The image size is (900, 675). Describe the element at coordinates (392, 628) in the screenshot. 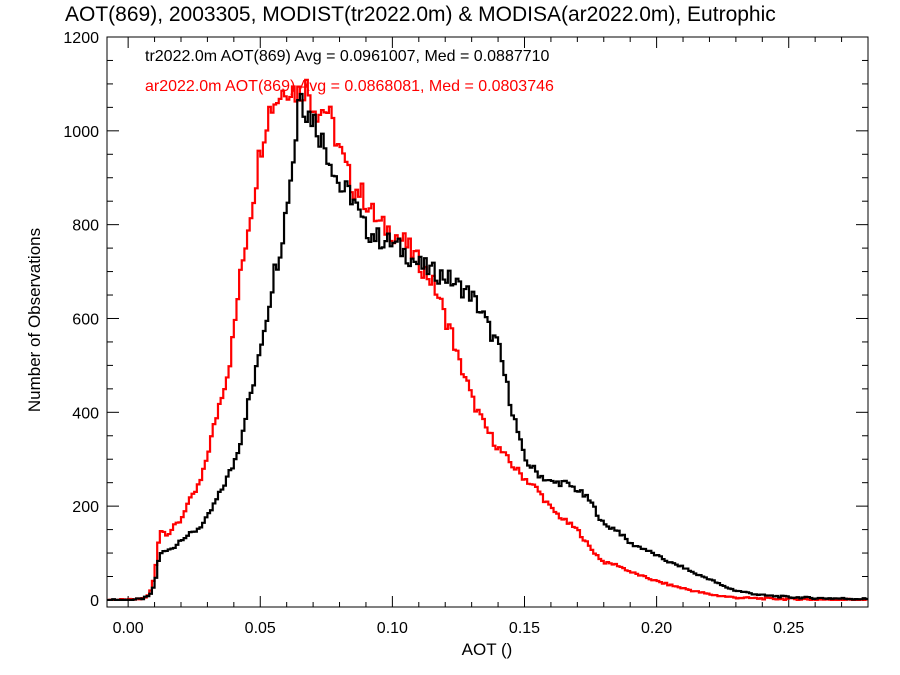

I see `x-tick-label: 0.10` at that location.